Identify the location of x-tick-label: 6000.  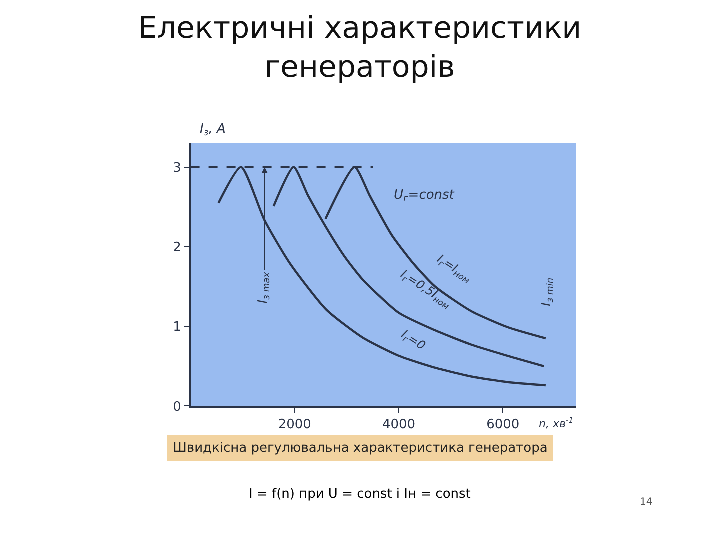
(503, 425).